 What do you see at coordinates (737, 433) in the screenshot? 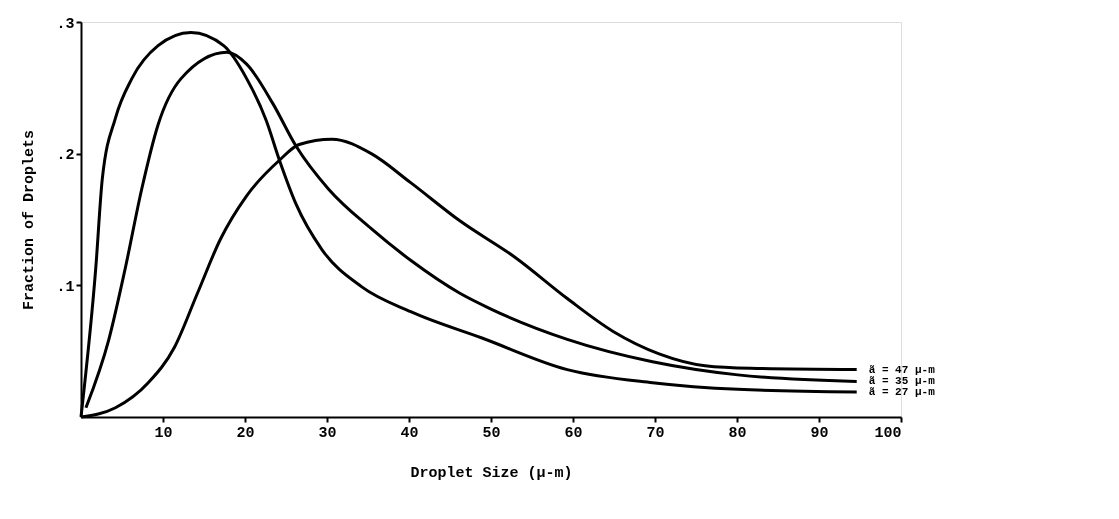
I see `x-tick-label: 80` at bounding box center [737, 433].